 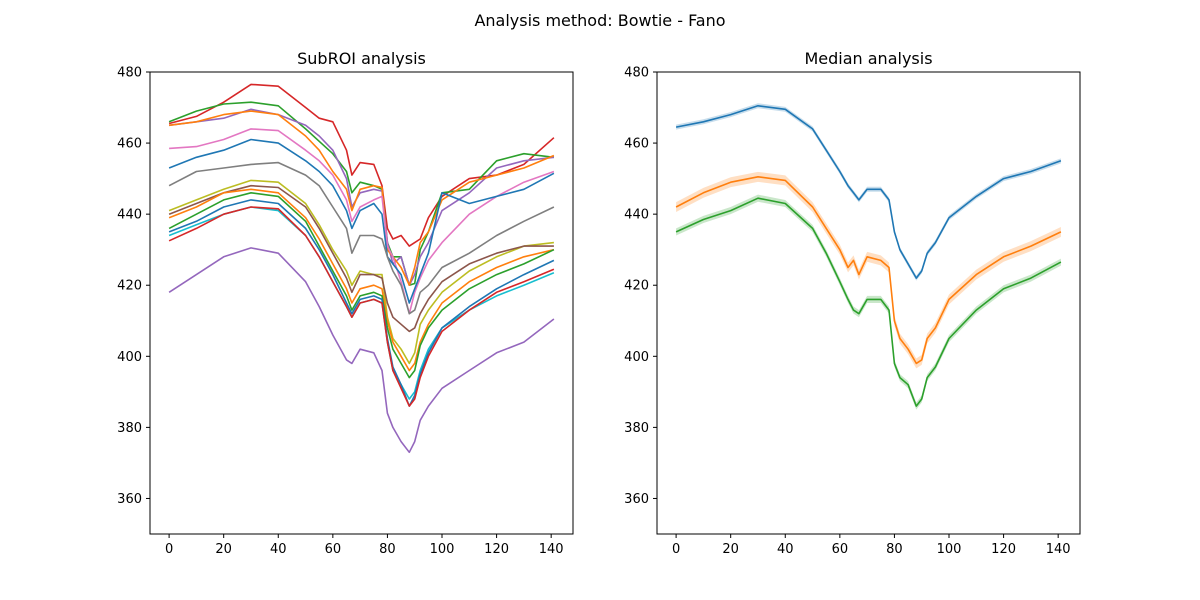 What do you see at coordinates (129, 428) in the screenshot?
I see `subroi-y-tick-label: 380` at bounding box center [129, 428].